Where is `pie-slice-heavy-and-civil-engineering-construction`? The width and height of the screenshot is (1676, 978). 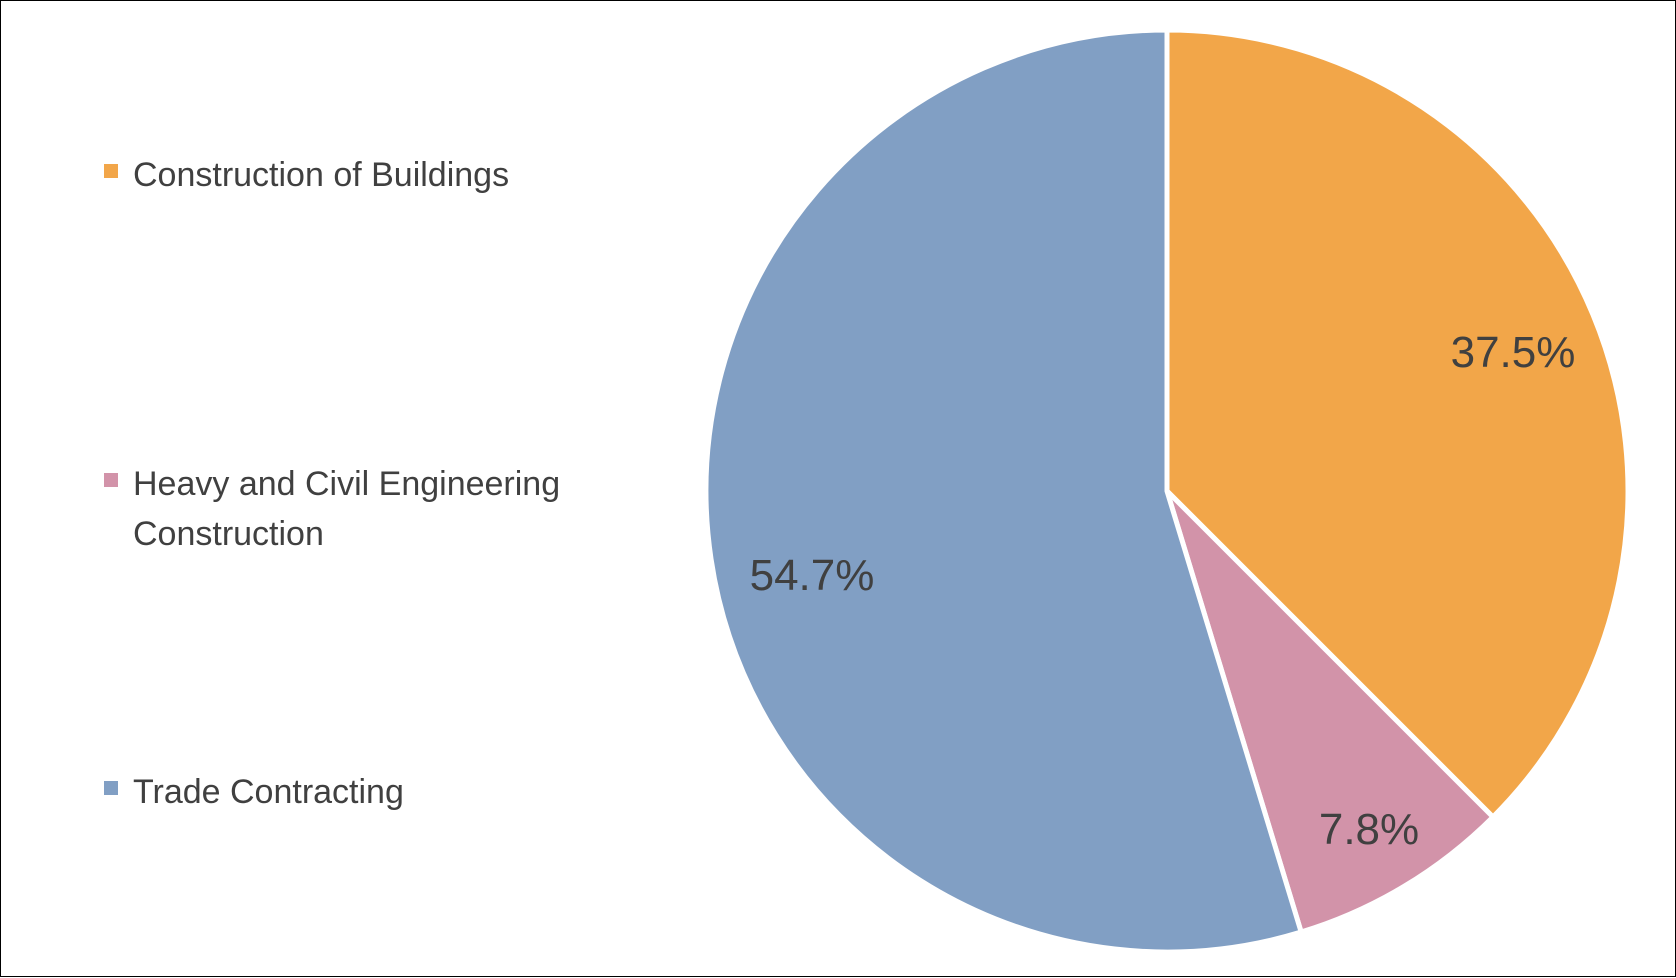 pie-slice-heavy-and-civil-engineering-construction is located at coordinates (1330, 711).